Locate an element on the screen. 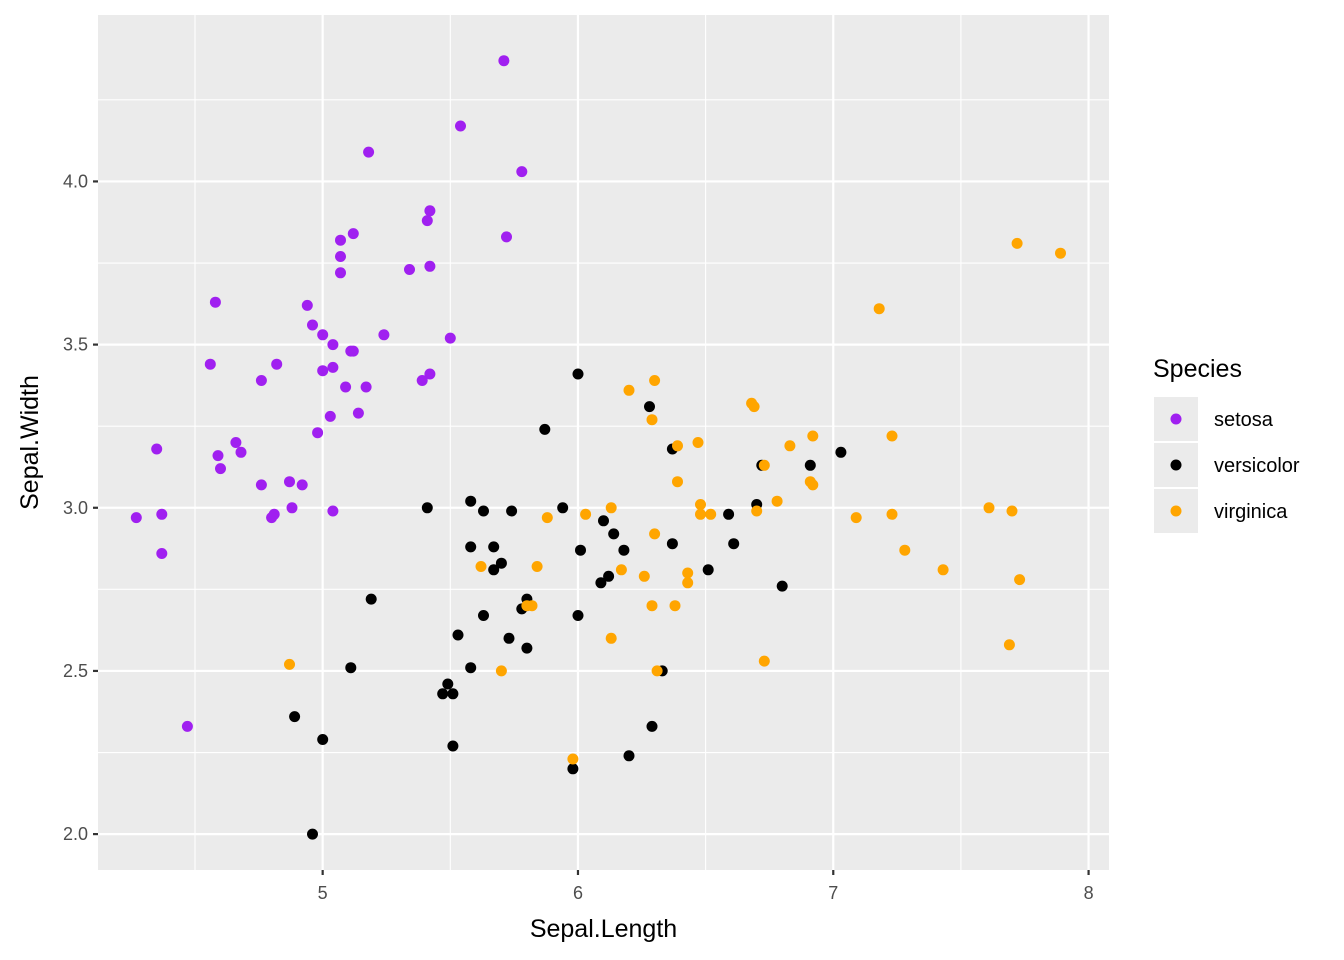 This screenshot has height=960, width=1344. x-tick-label: 6 is located at coordinates (578, 893).